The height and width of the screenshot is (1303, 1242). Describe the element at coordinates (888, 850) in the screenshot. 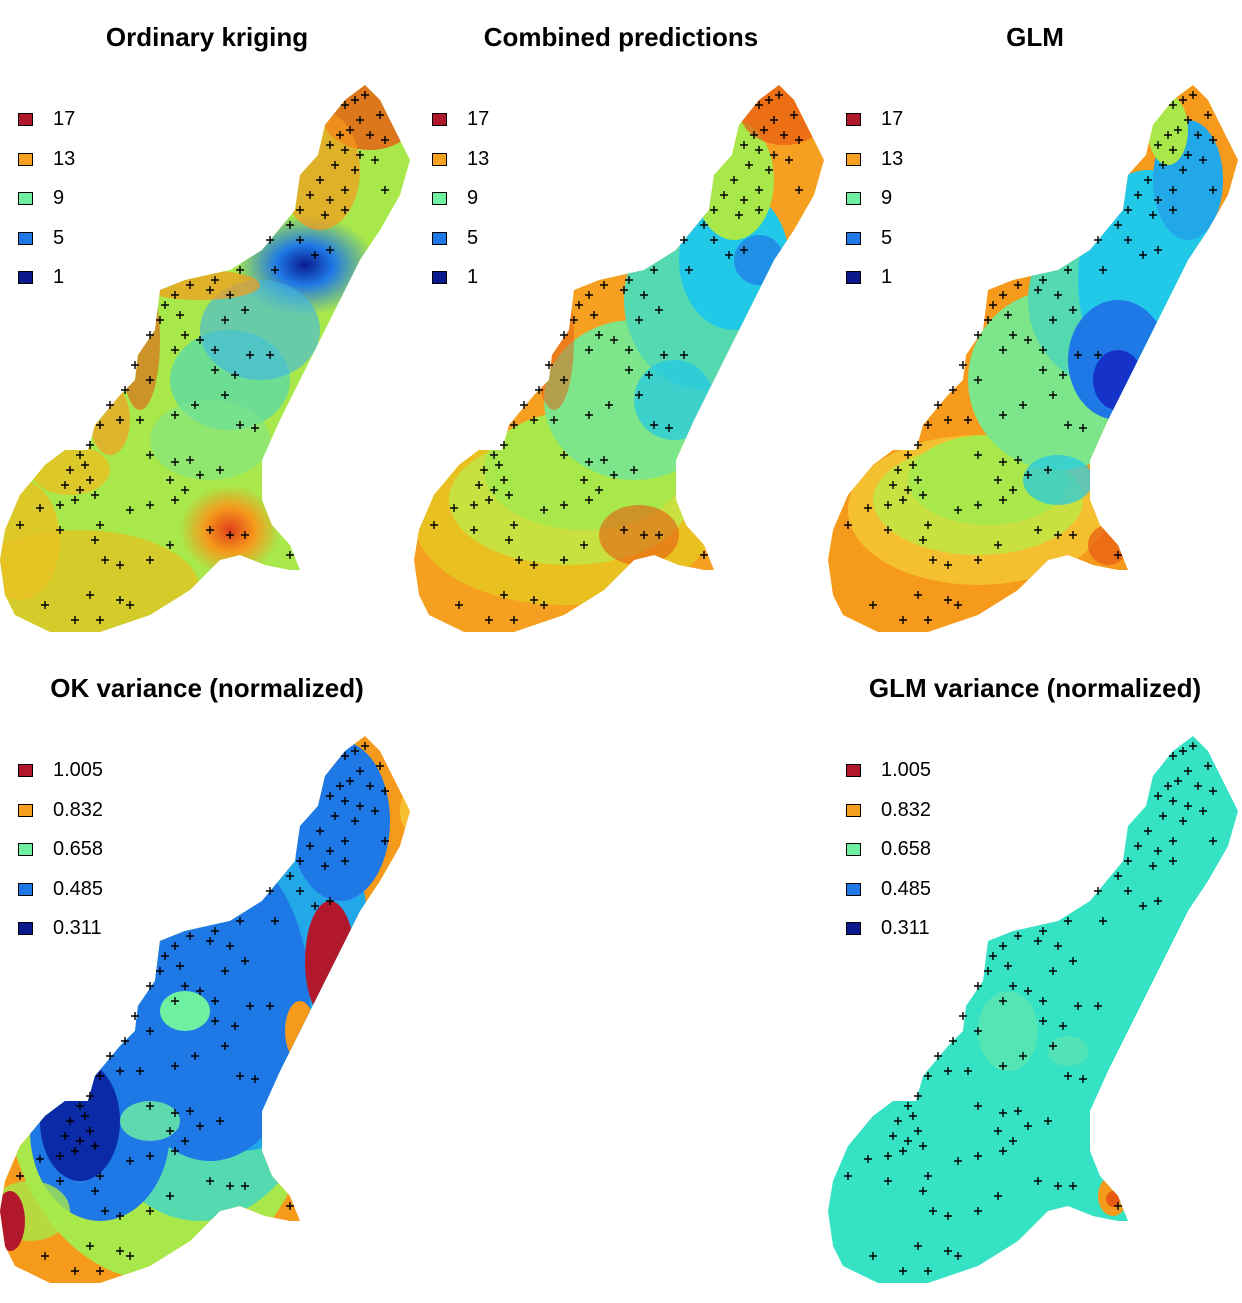

I see `legend-item: 0.658` at that location.